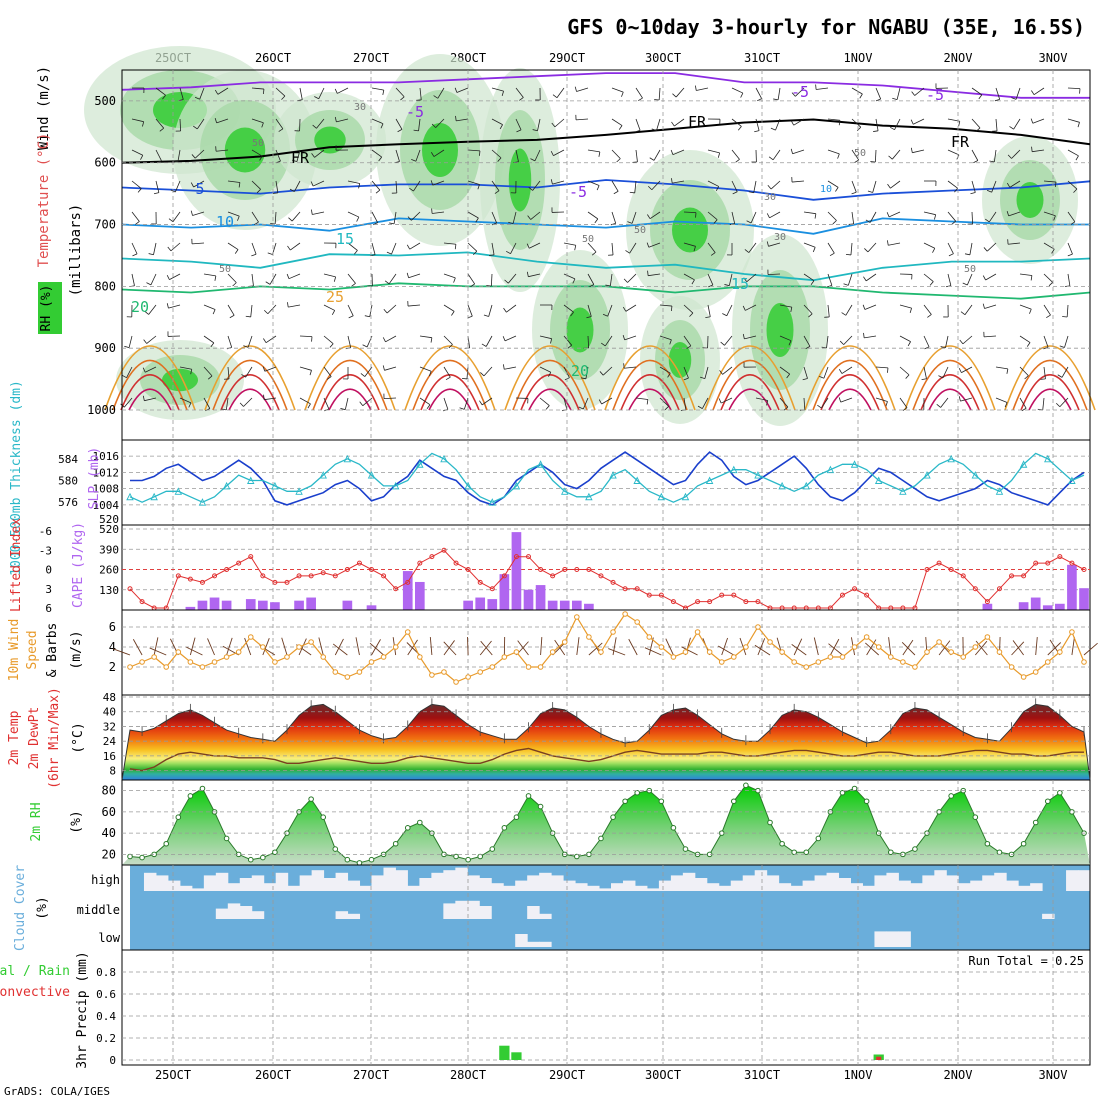 The height and width of the screenshot is (1104, 1100). What do you see at coordinates (950, 378) in the screenshot?
I see `warm-contour` at bounding box center [950, 378].